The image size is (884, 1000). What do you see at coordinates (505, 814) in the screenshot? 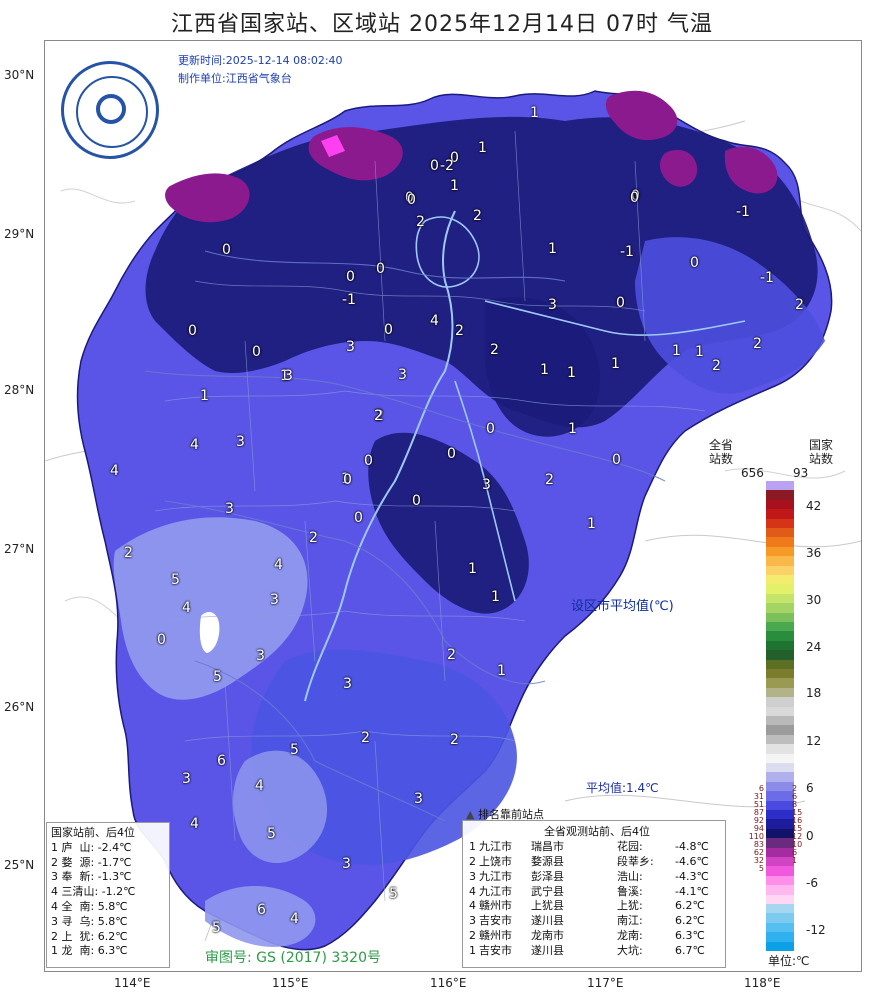
I see `rank-note: ▲ 排名靠前站点` at bounding box center [505, 814].